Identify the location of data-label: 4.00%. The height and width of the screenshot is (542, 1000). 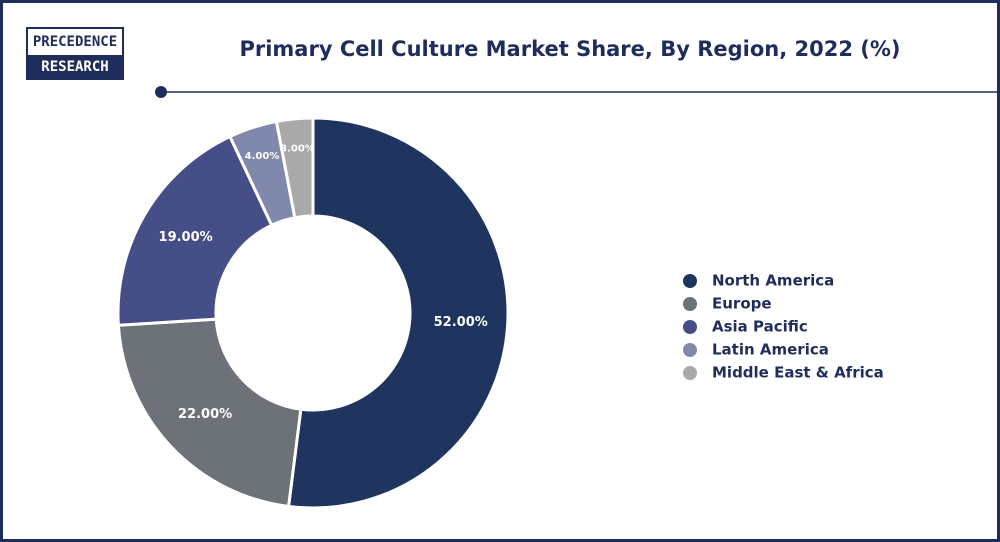
(262, 156).